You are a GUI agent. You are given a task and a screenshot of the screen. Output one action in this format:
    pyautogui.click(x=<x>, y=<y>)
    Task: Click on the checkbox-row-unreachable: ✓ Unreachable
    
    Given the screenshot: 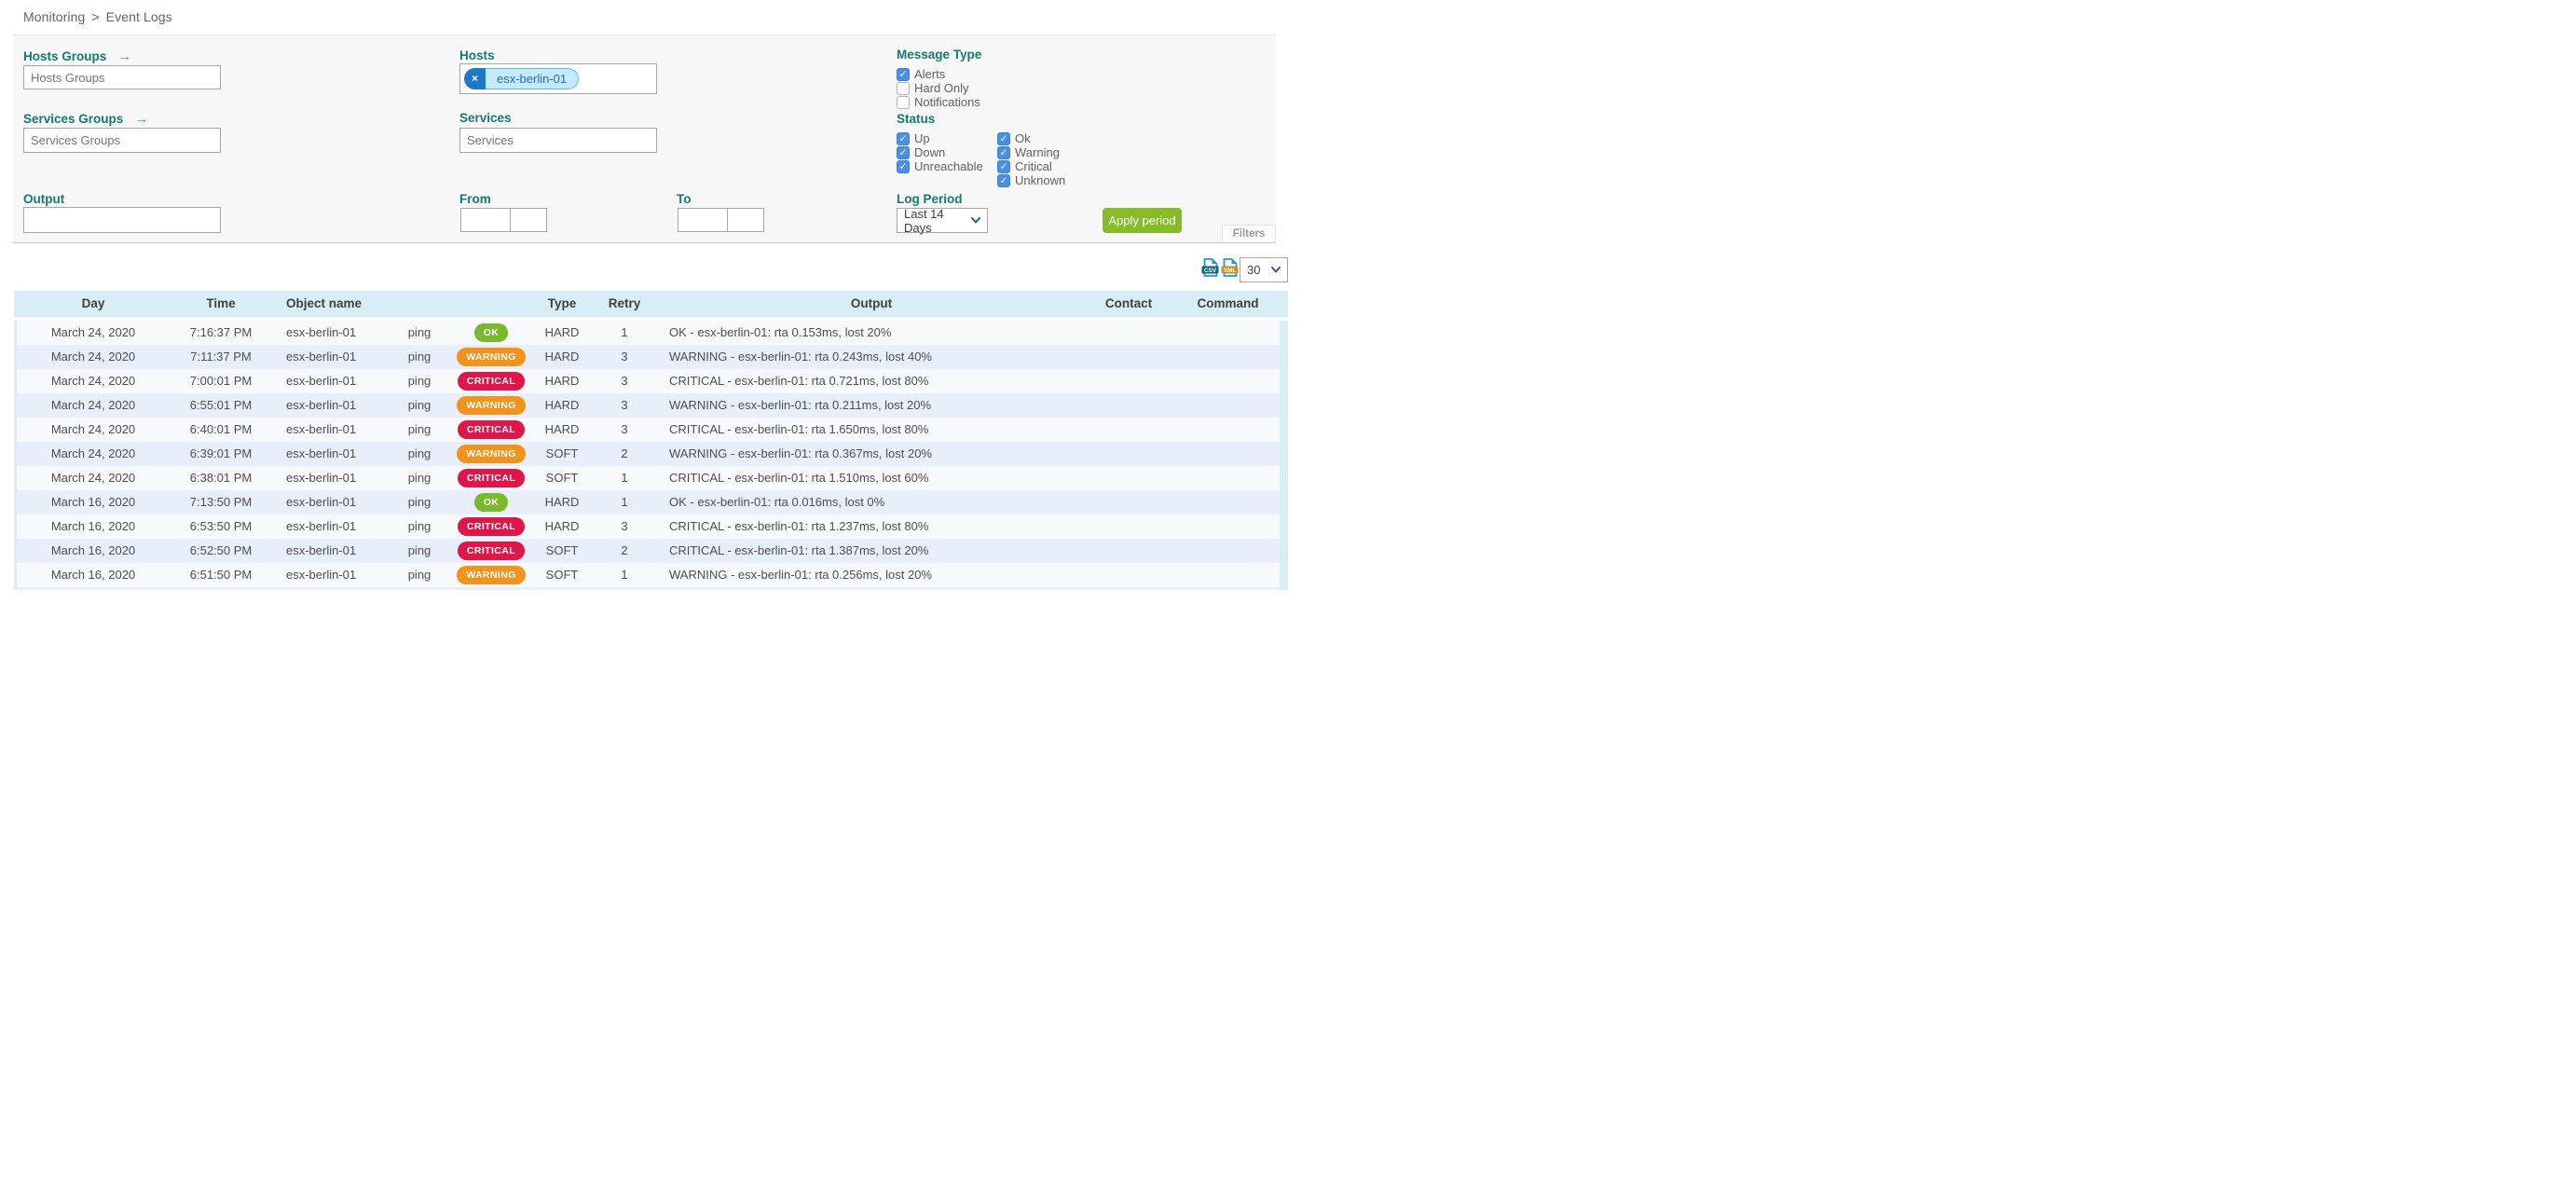 What is the action you would take?
    pyautogui.click(x=940, y=166)
    